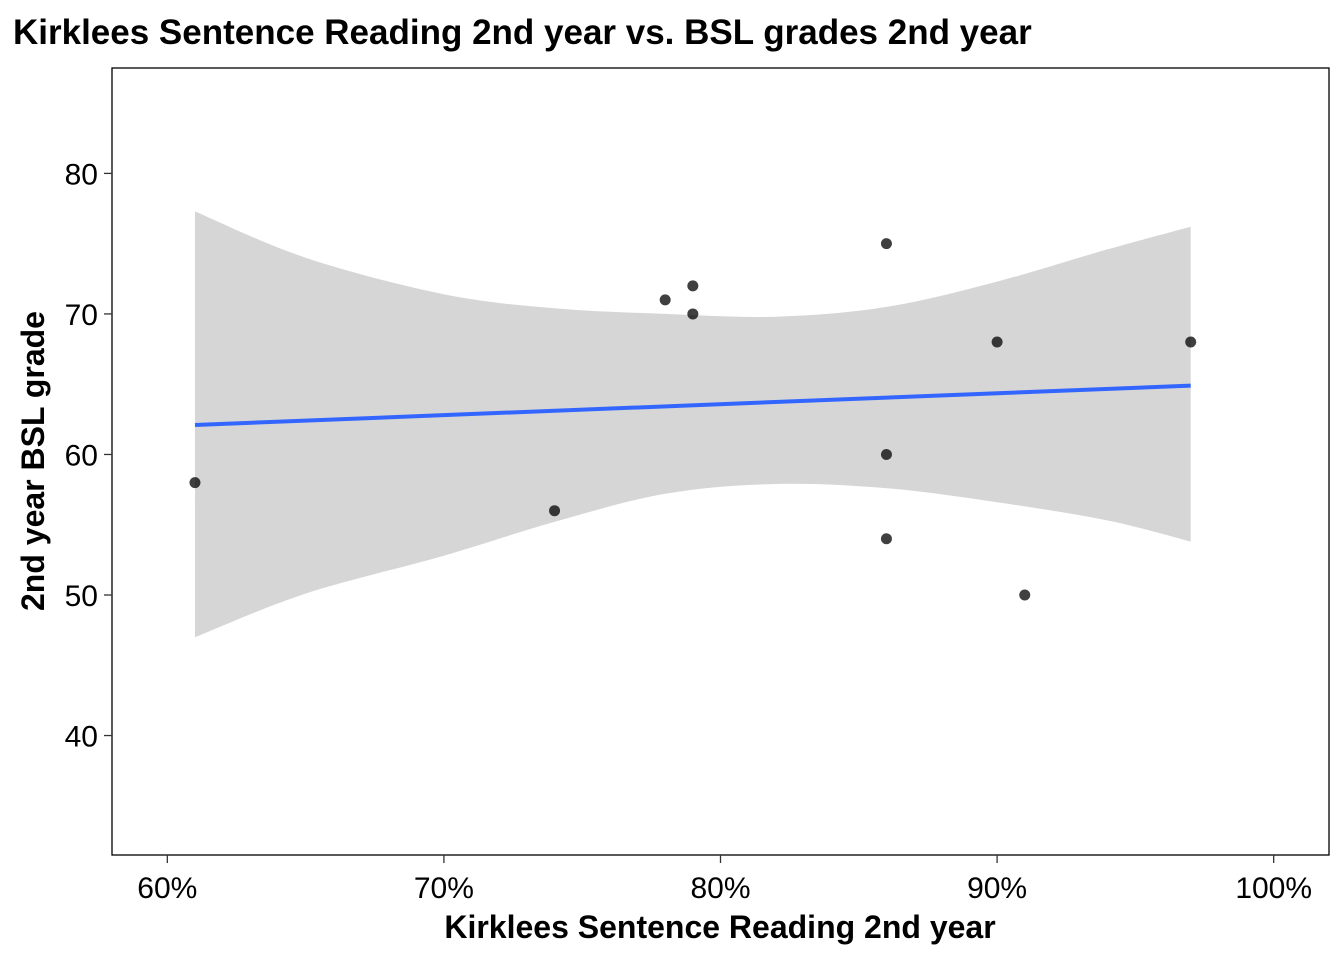  What do you see at coordinates (33, 461) in the screenshot?
I see `y-axis-label: 2nd year BSL grade` at bounding box center [33, 461].